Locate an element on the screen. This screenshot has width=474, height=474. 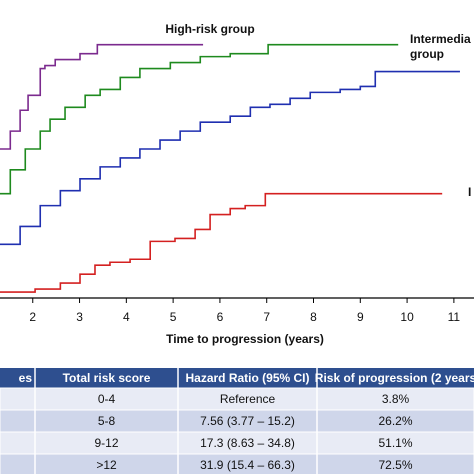
x-tick-label: 11 is located at coordinates (454, 317).